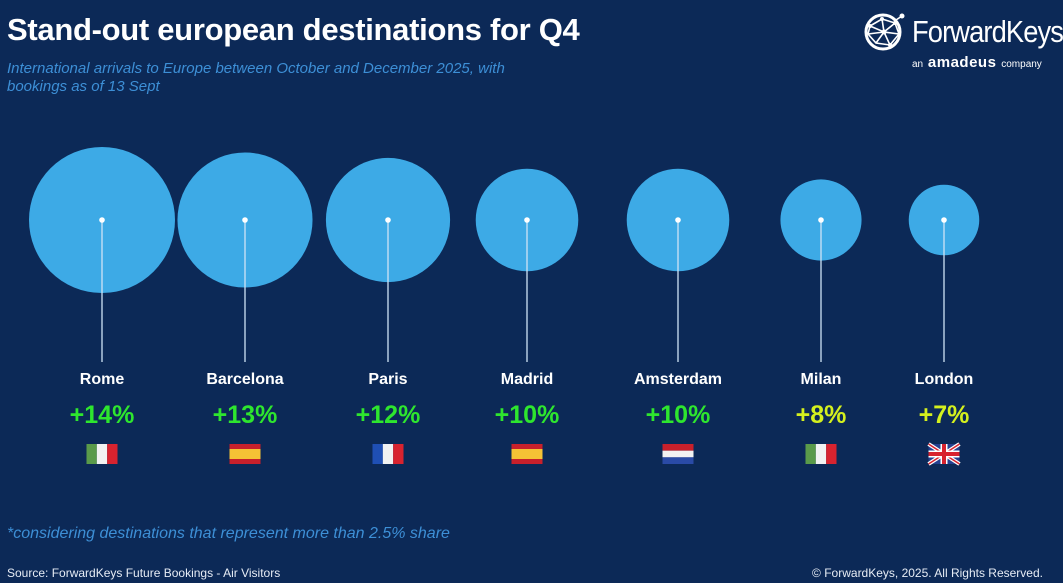 The height and width of the screenshot is (583, 1063). I want to click on flag-netherlands-icon, so click(678, 454).